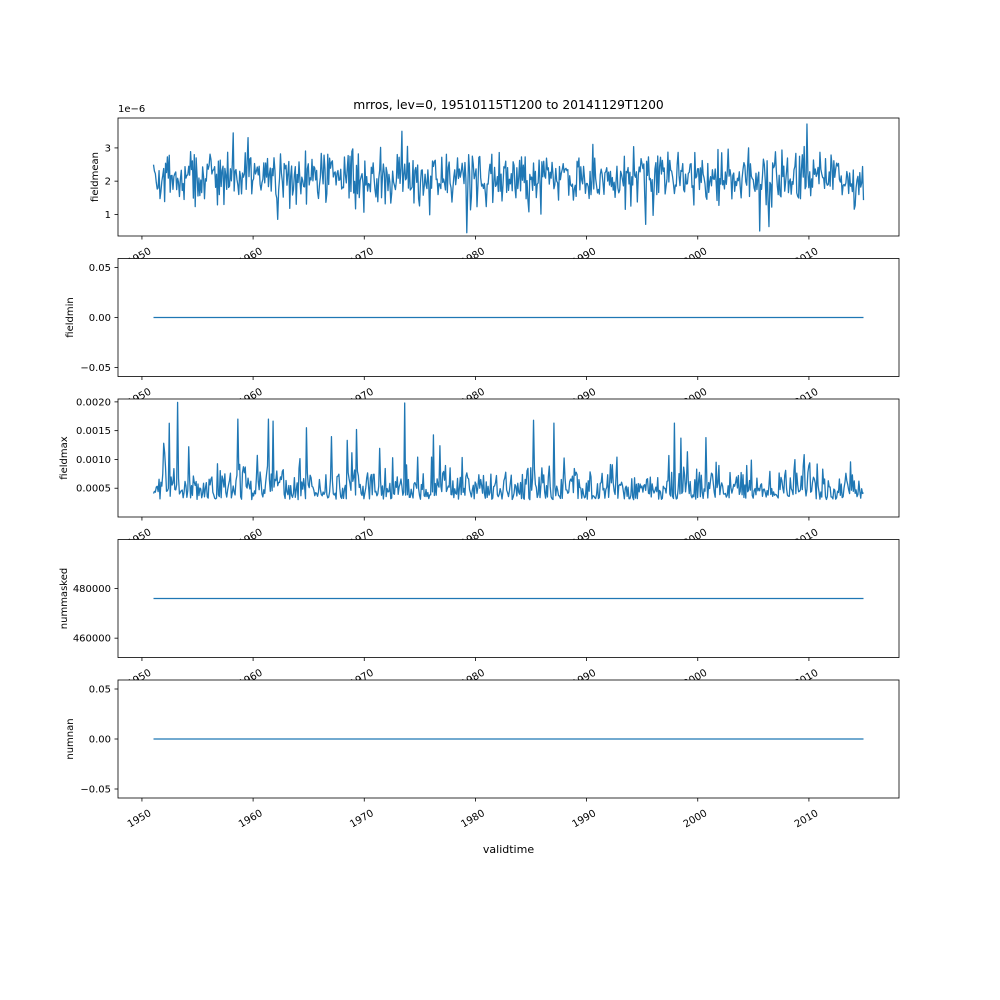 This screenshot has width=1000, height=1000. What do you see at coordinates (64, 598) in the screenshot?
I see `y-axis-label-nummasked: nummasked` at bounding box center [64, 598].